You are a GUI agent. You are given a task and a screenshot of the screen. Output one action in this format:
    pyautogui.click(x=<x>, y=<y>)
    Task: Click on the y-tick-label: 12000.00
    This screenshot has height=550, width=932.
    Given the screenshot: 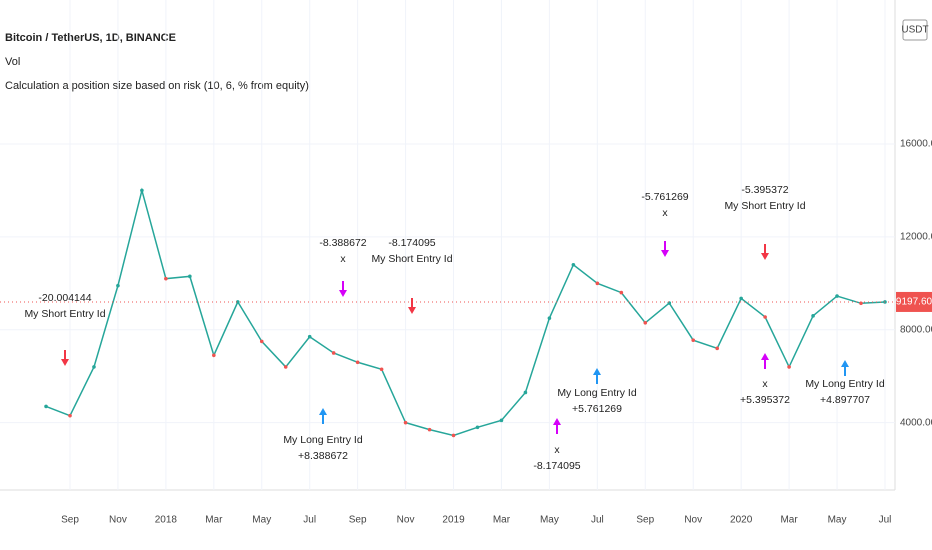 What is the action you would take?
    pyautogui.click(x=916, y=237)
    